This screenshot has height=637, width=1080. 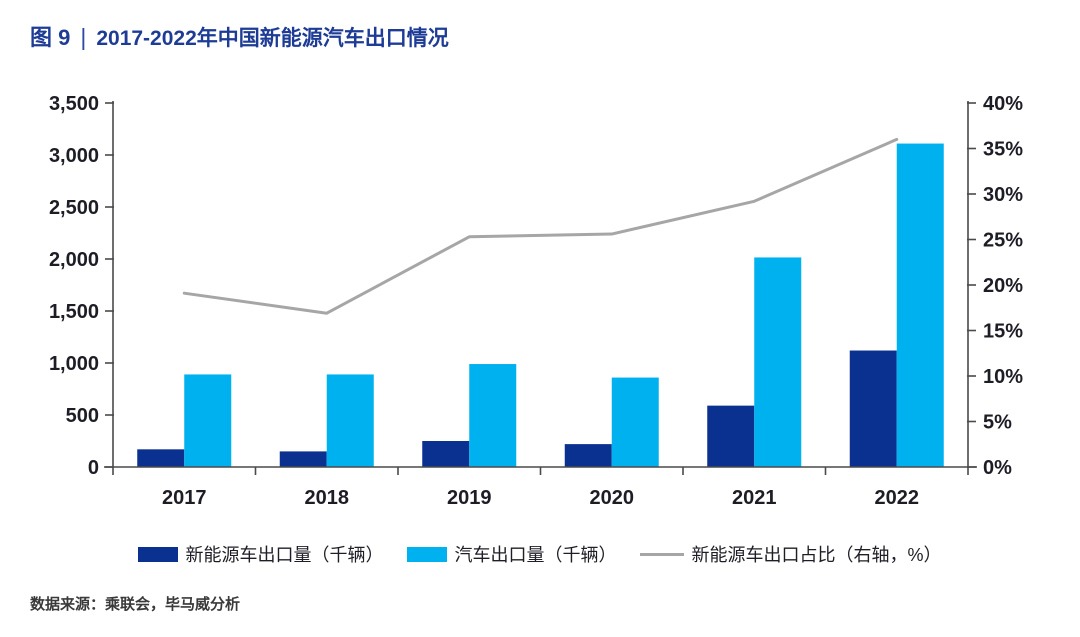 What do you see at coordinates (1003, 104) in the screenshot?
I see `right-axis-tick-label: 40%` at bounding box center [1003, 104].